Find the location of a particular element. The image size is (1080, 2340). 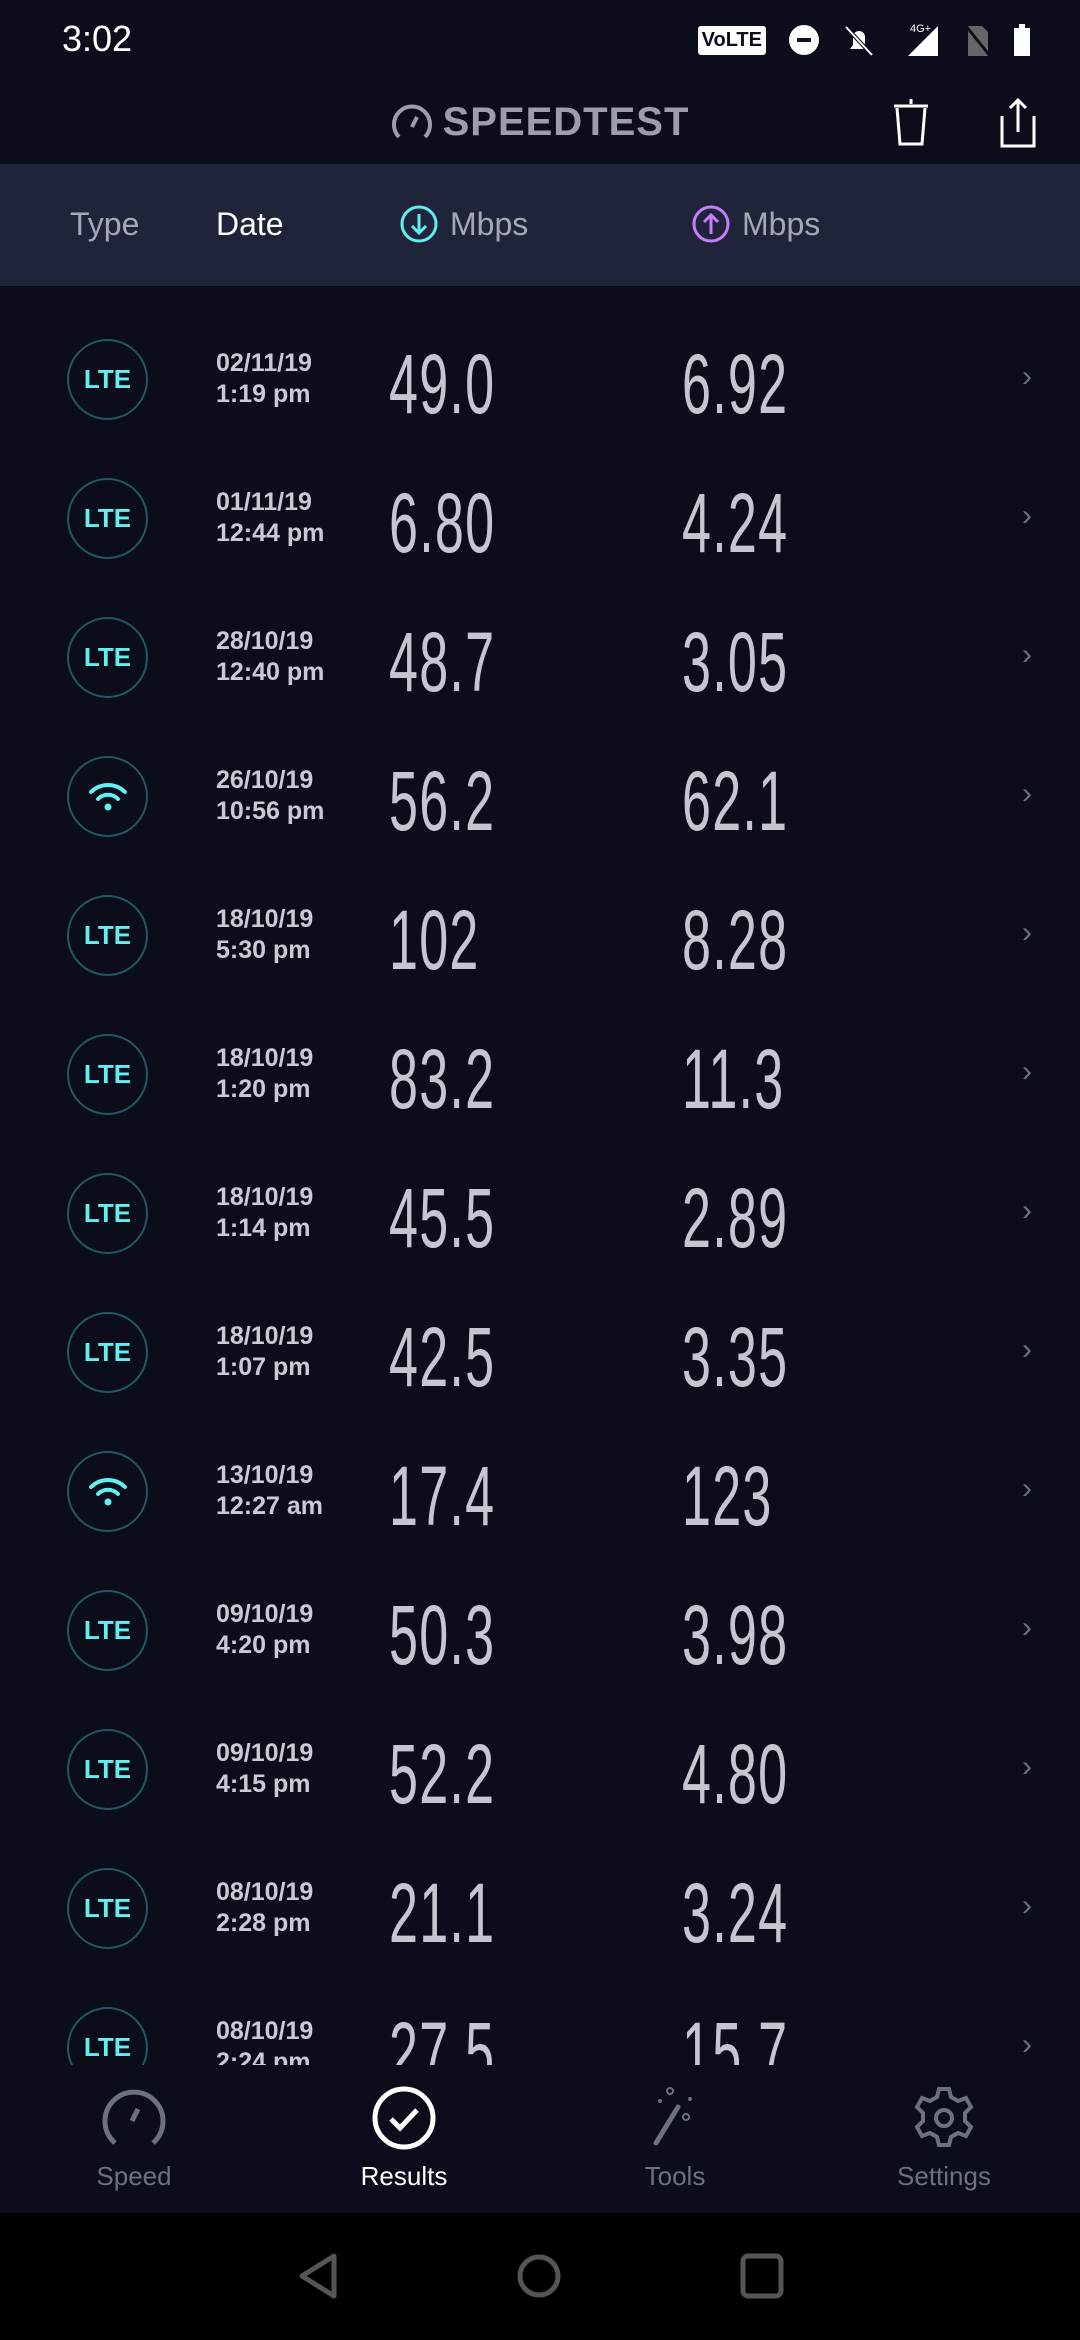

status-bar: 3:02 VoLTE 4G+ is located at coordinates (540, 40).